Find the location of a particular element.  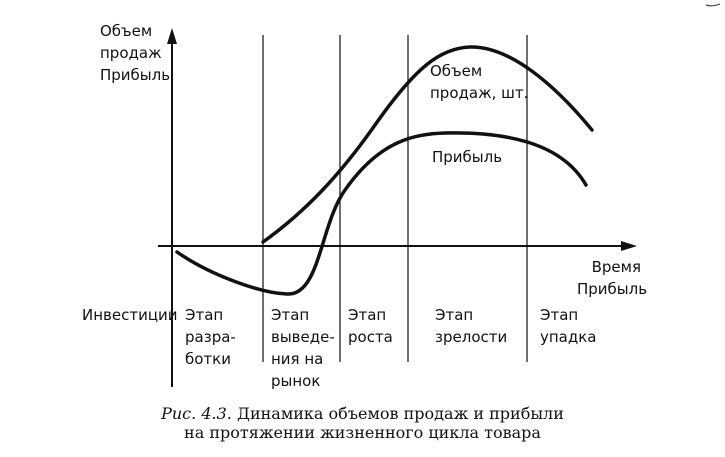

figure-caption-line-2: на протяжении жизненного цикла товара is located at coordinates (362, 433).